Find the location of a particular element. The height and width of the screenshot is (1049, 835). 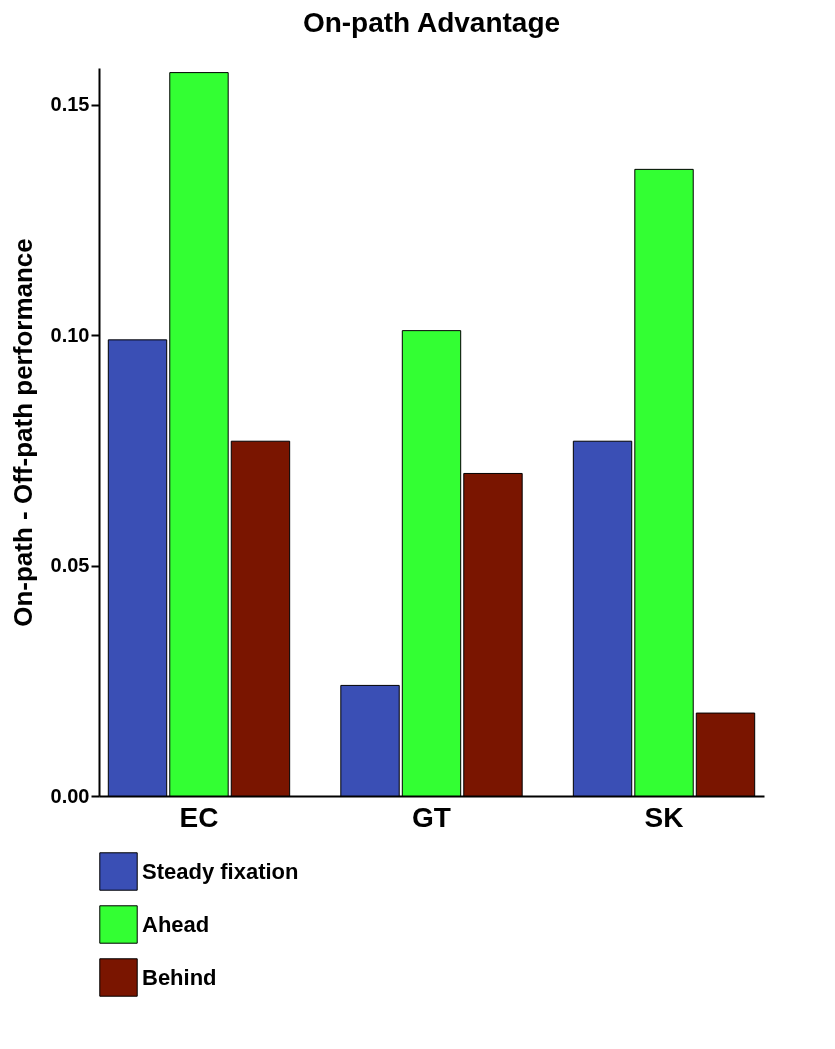

x-tick-label: SK is located at coordinates (664, 817).